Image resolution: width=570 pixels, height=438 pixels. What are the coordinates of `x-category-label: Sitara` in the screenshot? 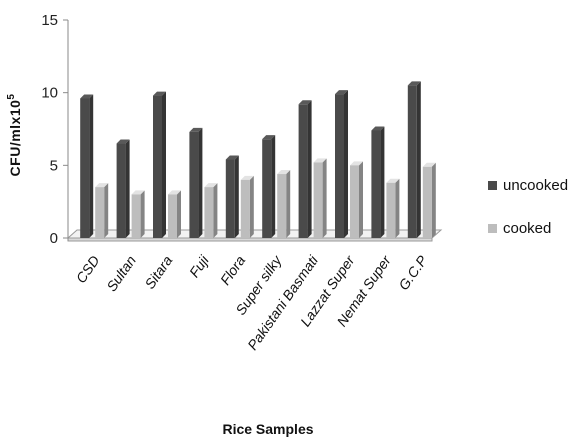 It's located at (158, 271).